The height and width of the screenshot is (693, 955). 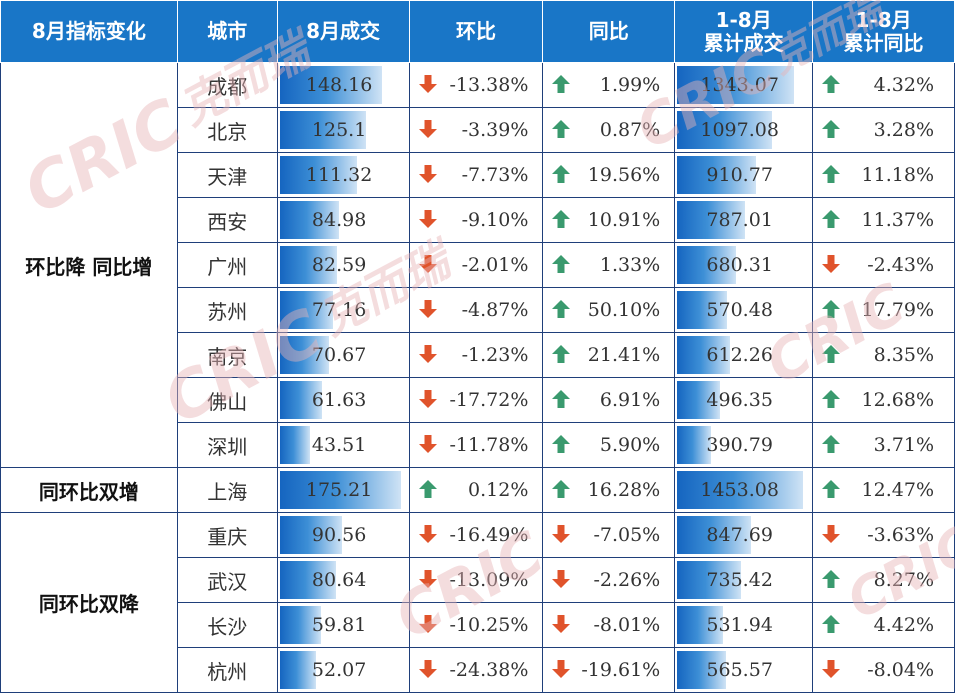 What do you see at coordinates (478, 220) in the screenshot?
I see `table-row: 西安 84.98 -9.10% 10.91% 787.01 11.37%` at bounding box center [478, 220].